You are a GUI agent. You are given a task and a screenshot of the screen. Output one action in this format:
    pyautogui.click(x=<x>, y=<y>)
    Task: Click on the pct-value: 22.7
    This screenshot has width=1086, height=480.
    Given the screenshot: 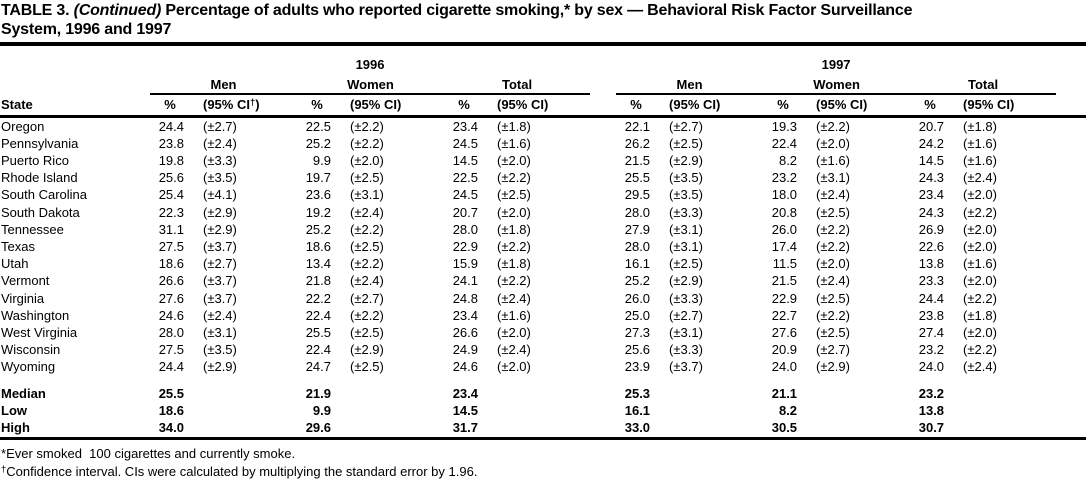 What is the action you would take?
    pyautogui.click(x=784, y=315)
    